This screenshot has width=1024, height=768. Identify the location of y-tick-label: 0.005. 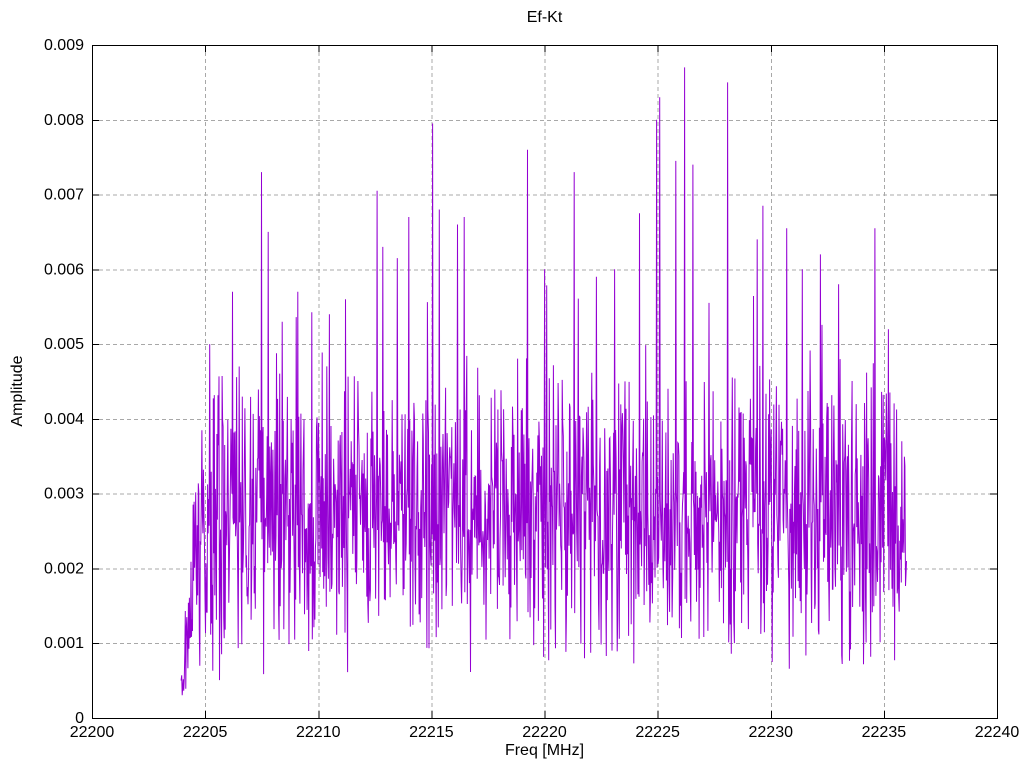
(64, 344).